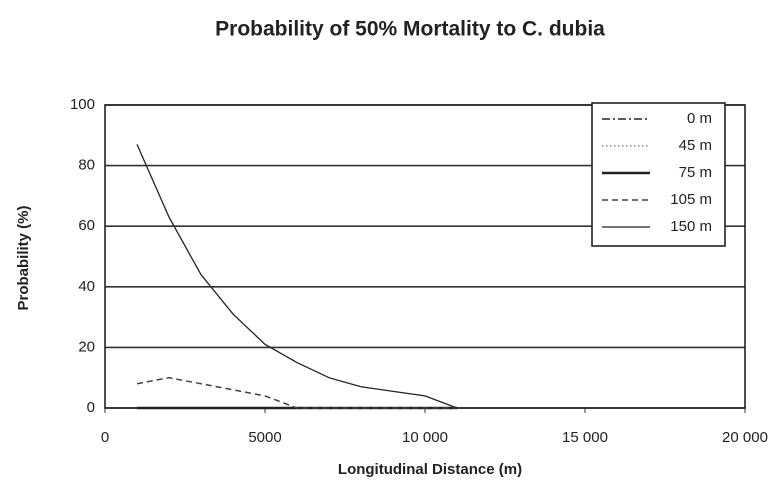 This screenshot has height=485, width=783. What do you see at coordinates (105, 437) in the screenshot?
I see `x-tick-label: 0` at bounding box center [105, 437].